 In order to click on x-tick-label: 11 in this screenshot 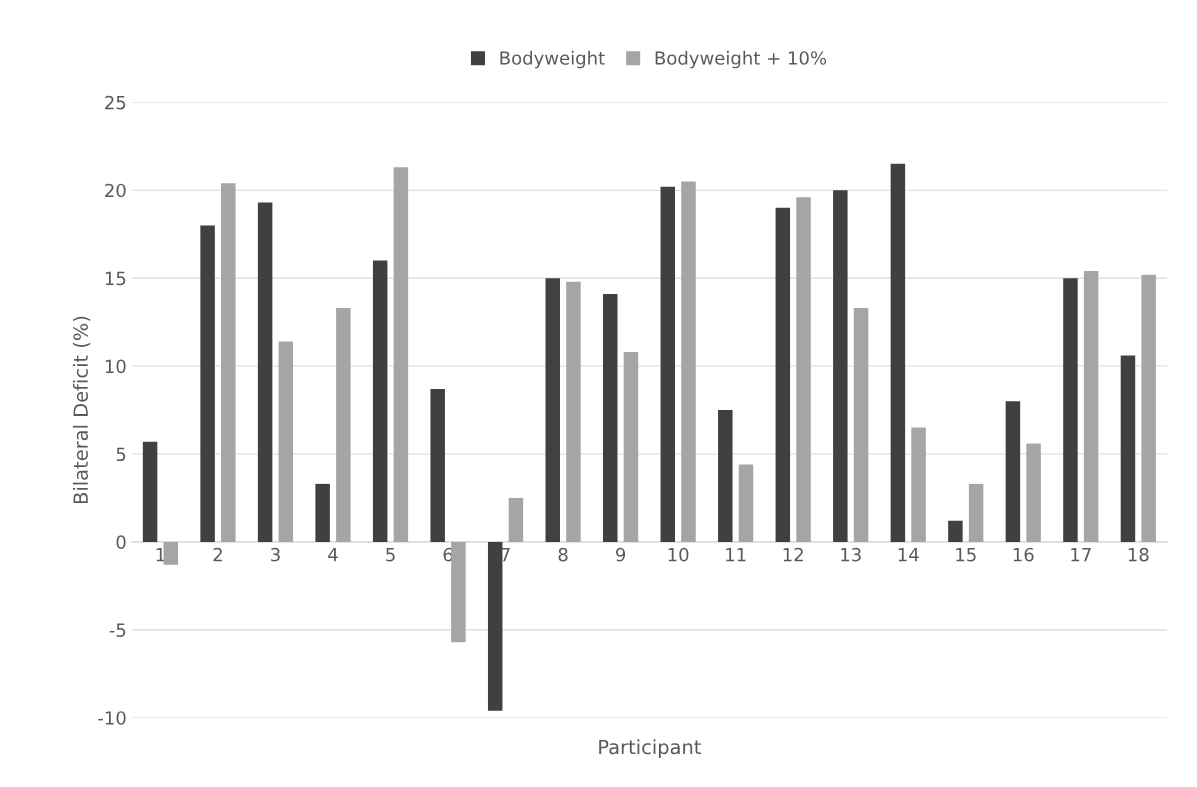, I will do `click(736, 555)`.